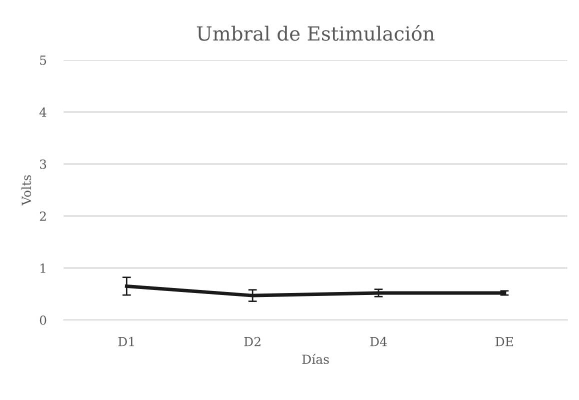 This screenshot has width=579, height=400. Describe the element at coordinates (43, 216) in the screenshot. I see `y-tick-label: 2` at that location.